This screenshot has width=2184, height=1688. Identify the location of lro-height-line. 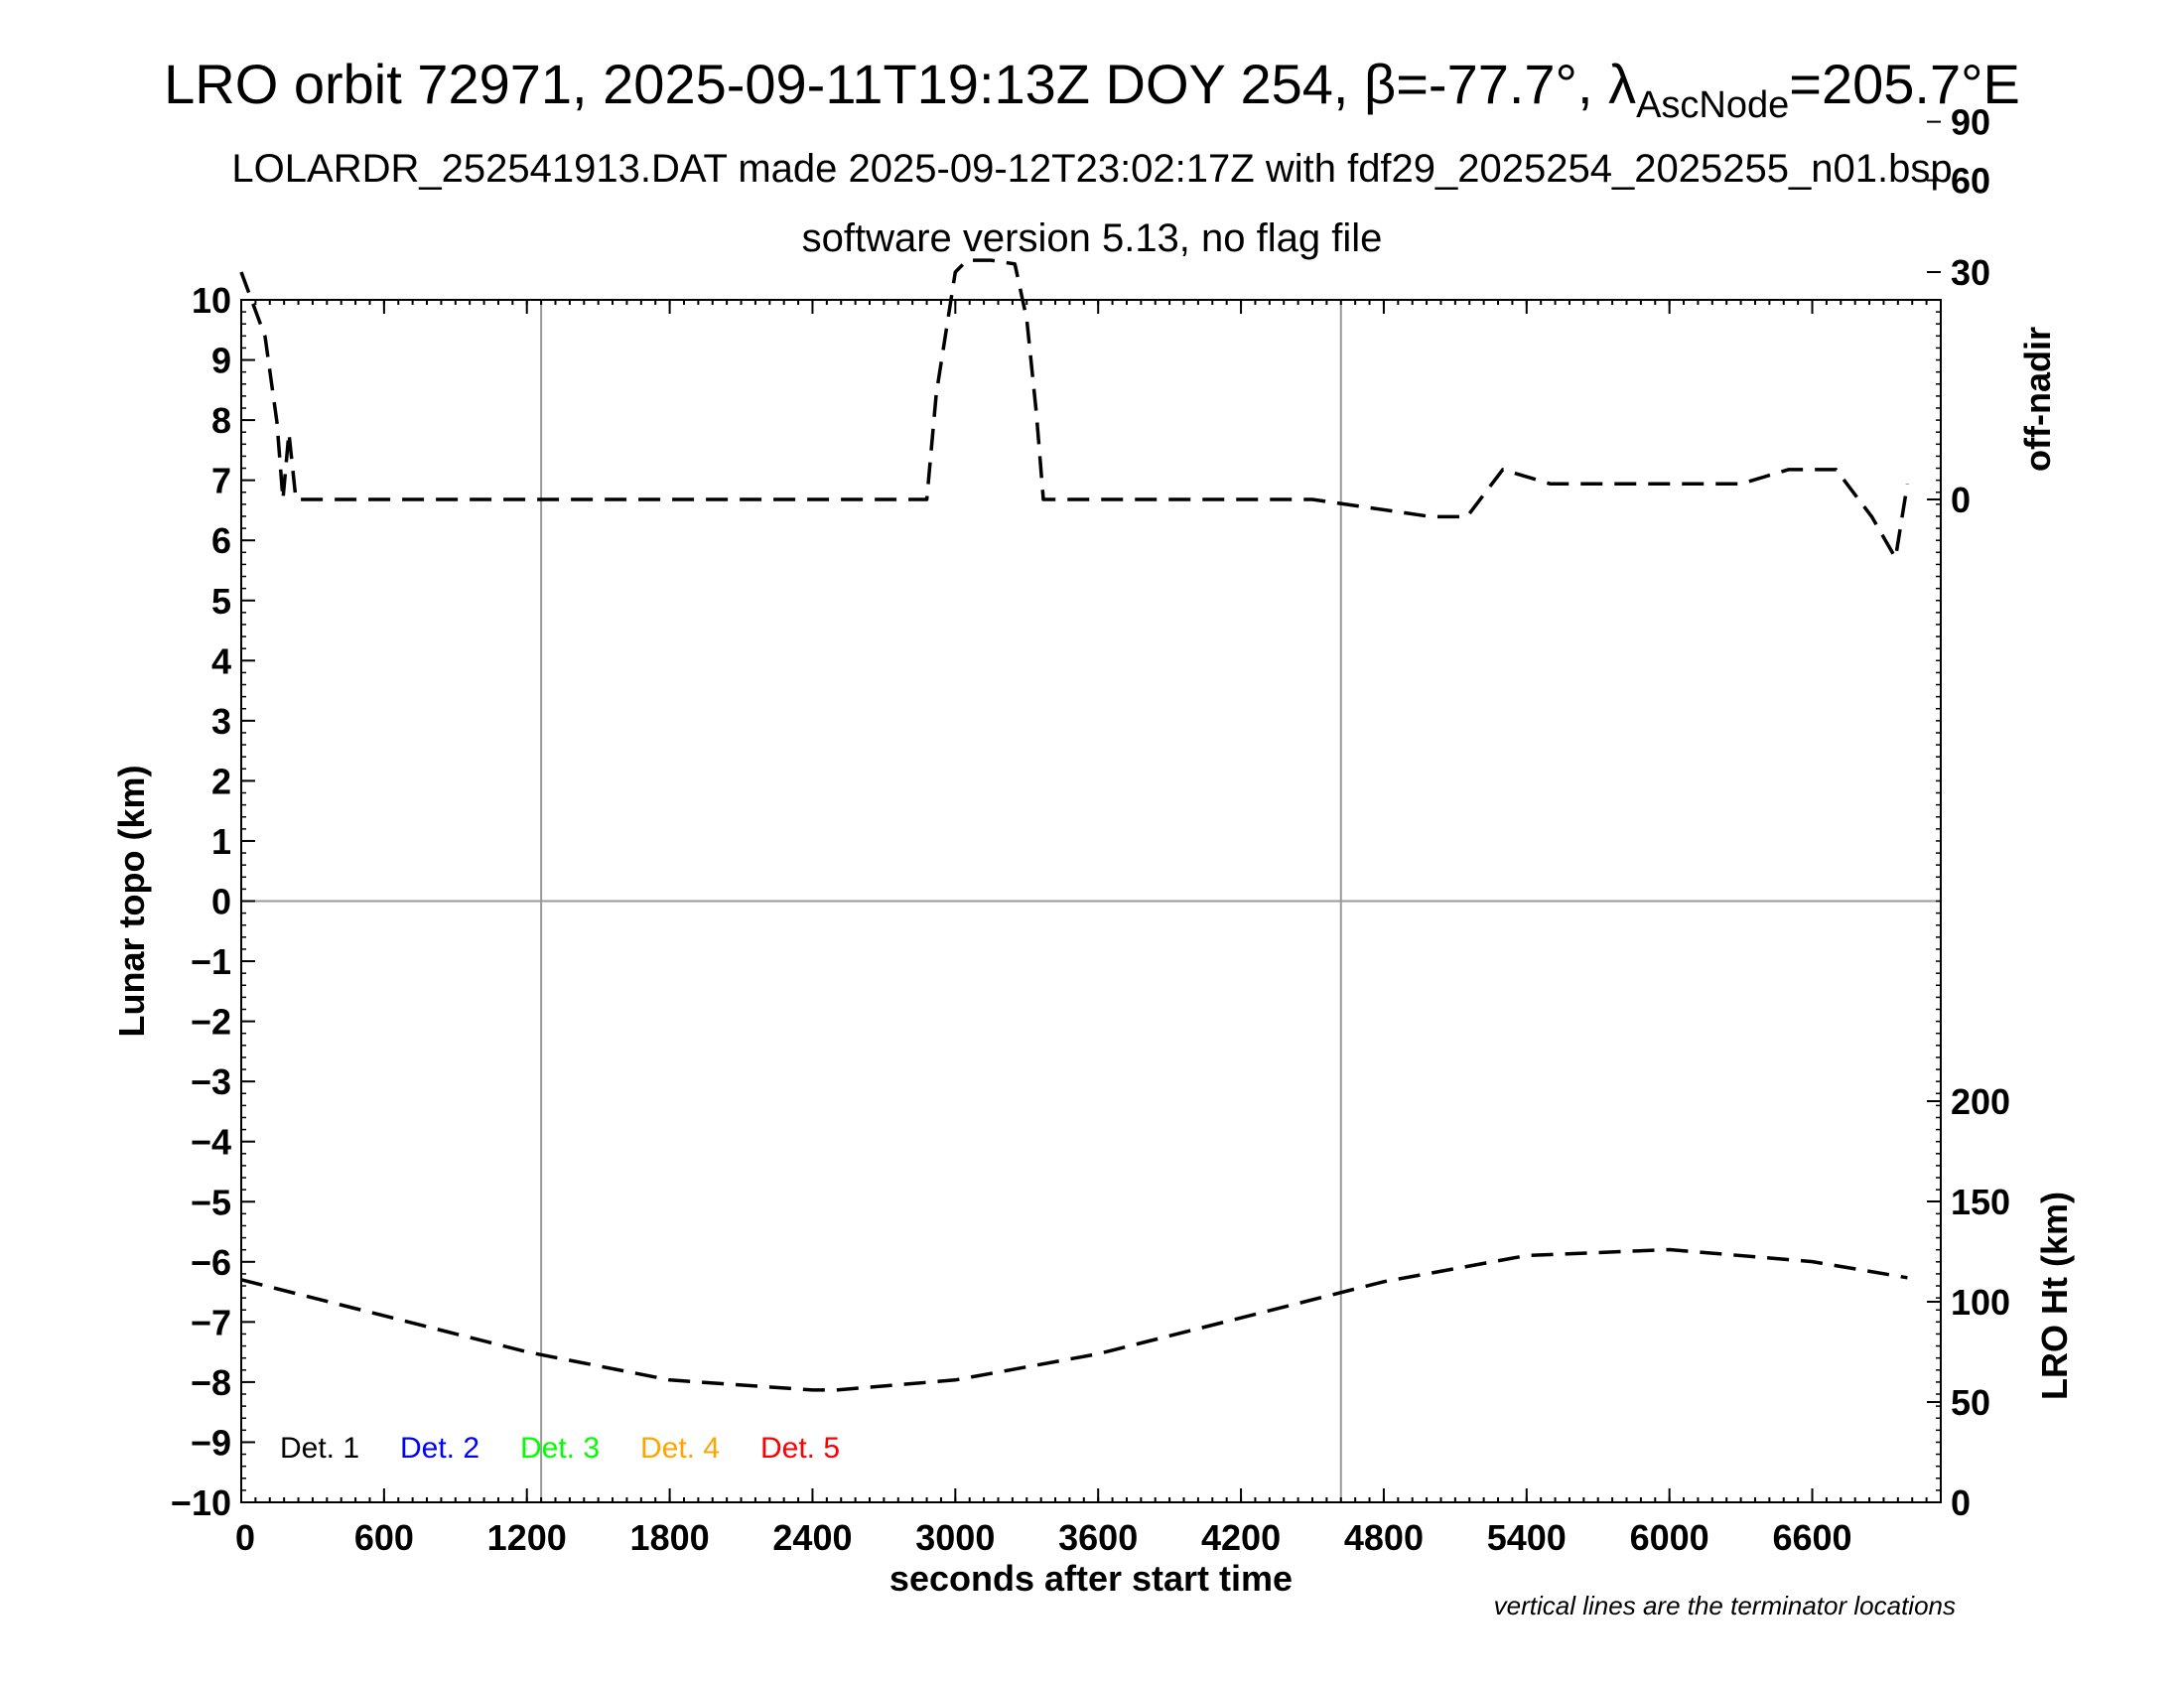
(1074, 1319).